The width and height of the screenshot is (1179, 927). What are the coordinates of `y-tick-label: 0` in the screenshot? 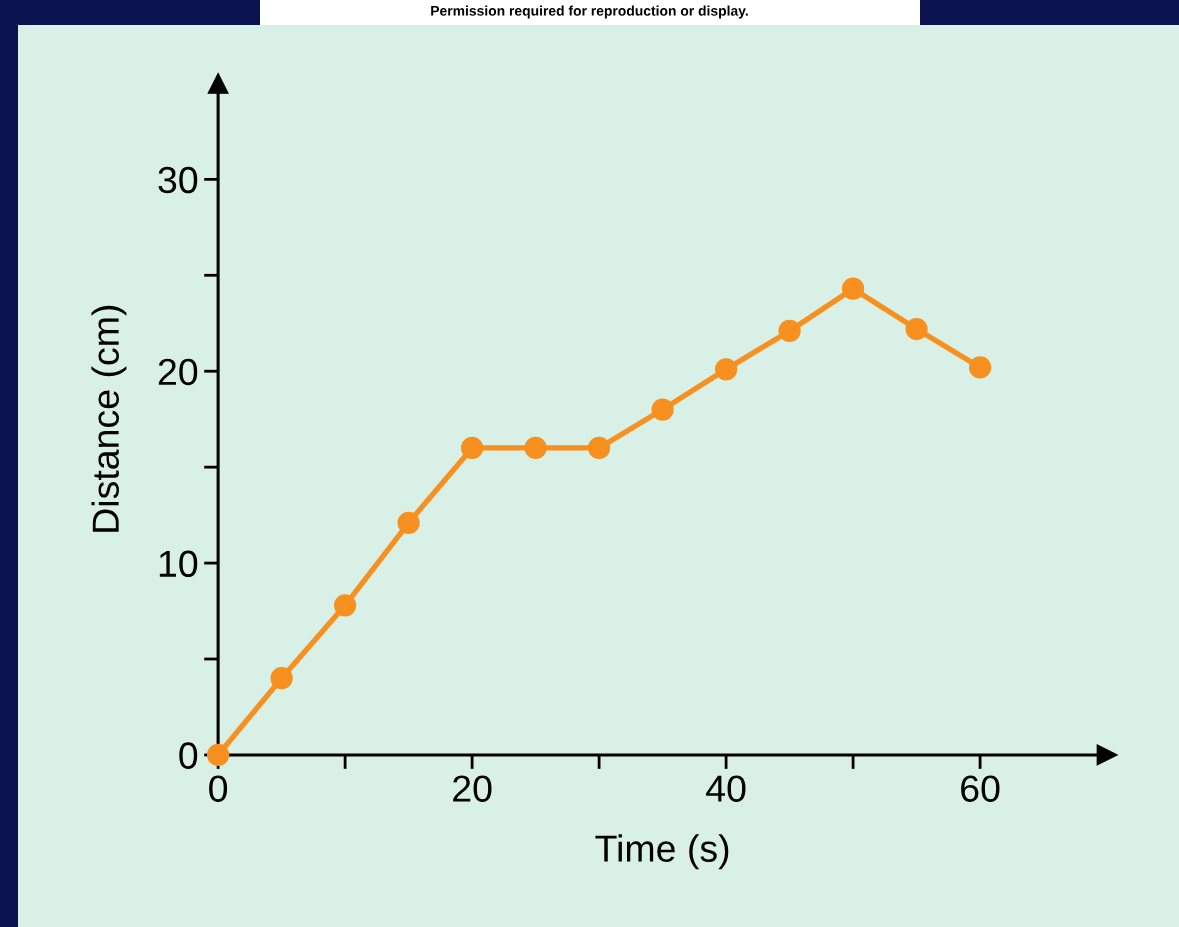 It's located at (188, 755).